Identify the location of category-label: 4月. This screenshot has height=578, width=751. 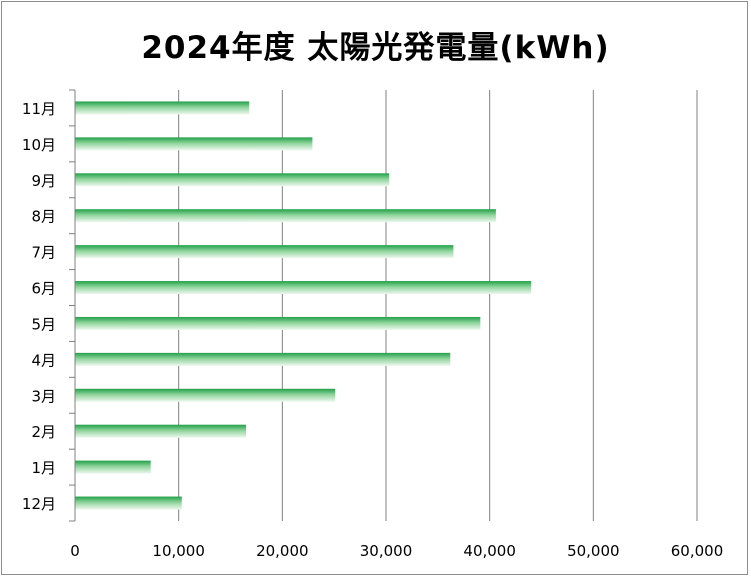
(43, 360).